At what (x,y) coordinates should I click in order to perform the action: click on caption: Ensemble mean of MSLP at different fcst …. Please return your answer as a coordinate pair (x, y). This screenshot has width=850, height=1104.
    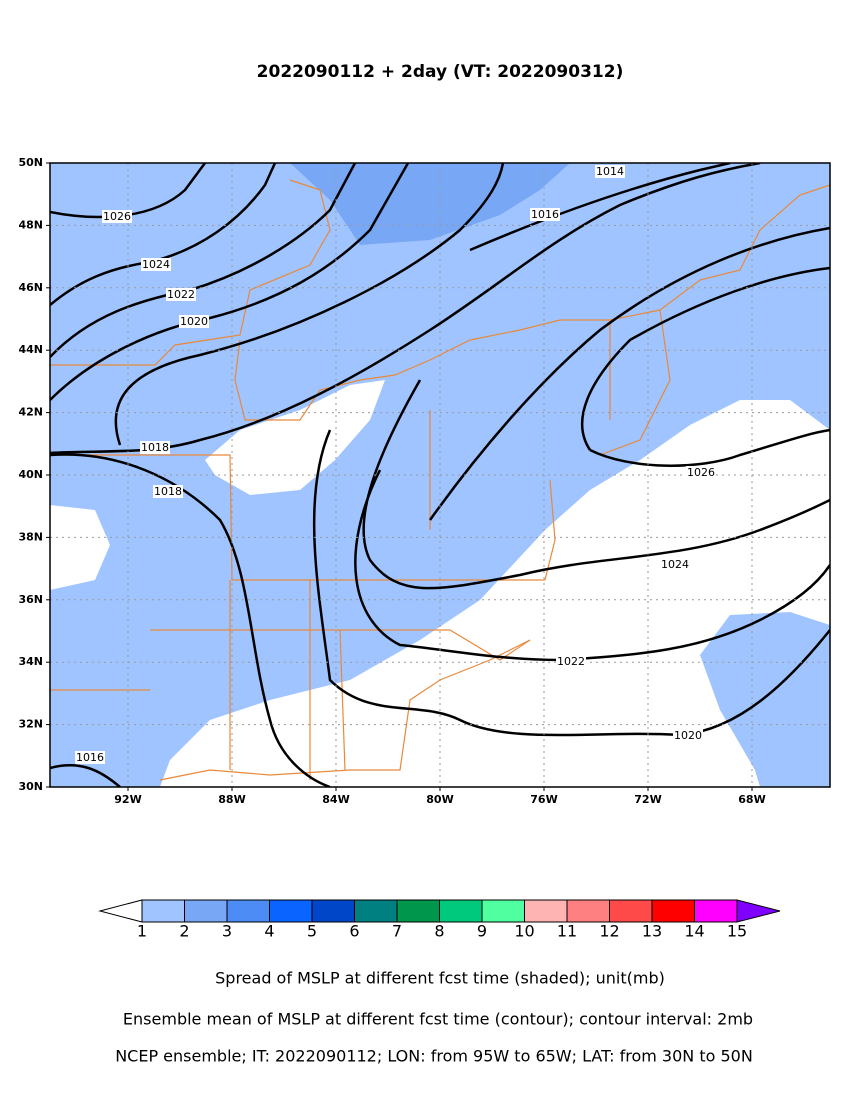
    Looking at the image, I should click on (438, 1019).